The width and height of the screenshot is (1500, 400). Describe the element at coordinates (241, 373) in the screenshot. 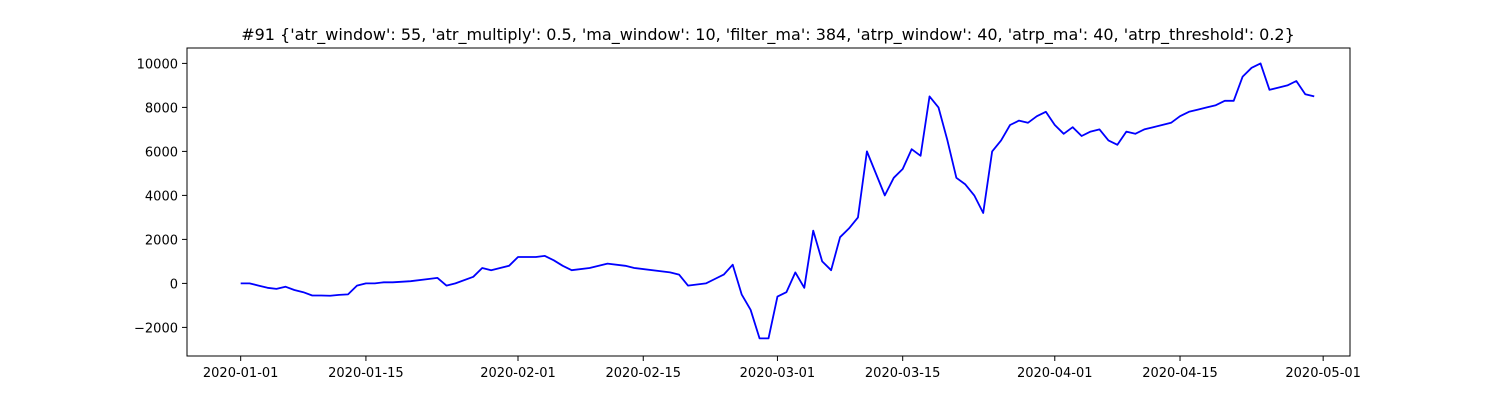

I see `x-tick-label: 2020-01-01` at that location.